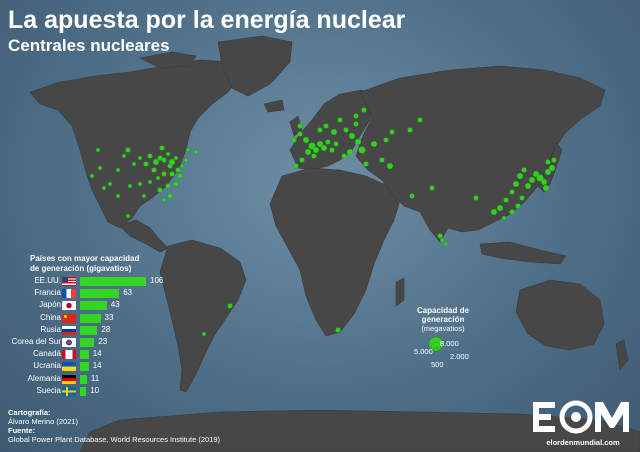 The width and height of the screenshot is (640, 452). What do you see at coordinates (89, 281) in the screenshot?
I see `bar-row-usa: EE.UU. 106` at bounding box center [89, 281].